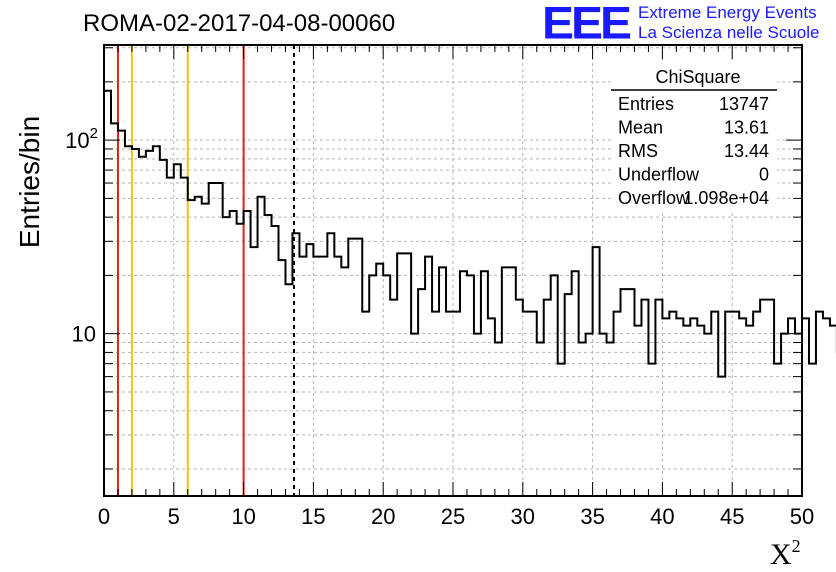 The image size is (836, 572). I want to click on x-tick-label: 30, so click(523, 516).